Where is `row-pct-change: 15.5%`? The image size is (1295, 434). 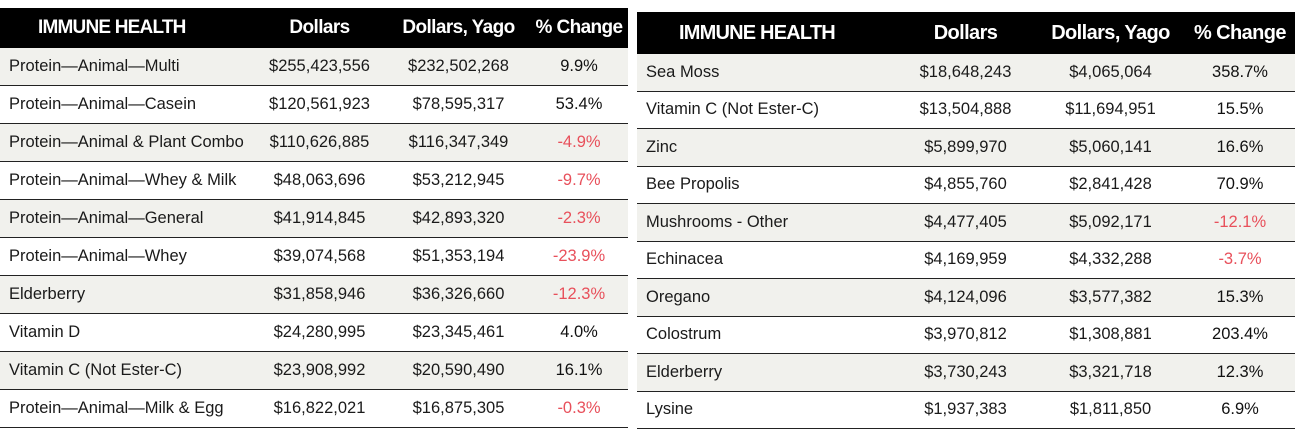 row-pct-change: 15.5% is located at coordinates (1240, 110).